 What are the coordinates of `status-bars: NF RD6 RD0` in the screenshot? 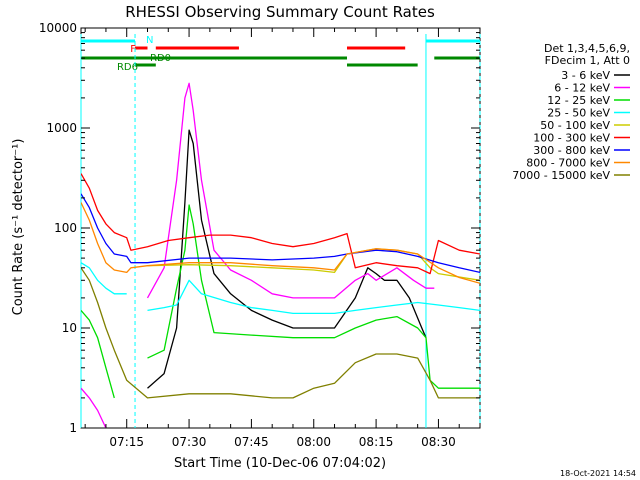 It's located at (280, 54).